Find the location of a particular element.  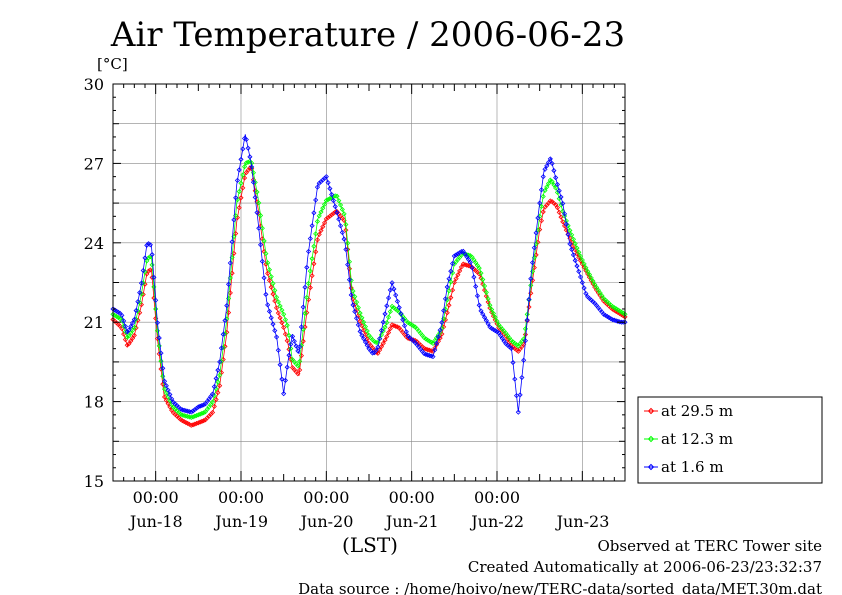

legend-box is located at coordinates (730, 440).